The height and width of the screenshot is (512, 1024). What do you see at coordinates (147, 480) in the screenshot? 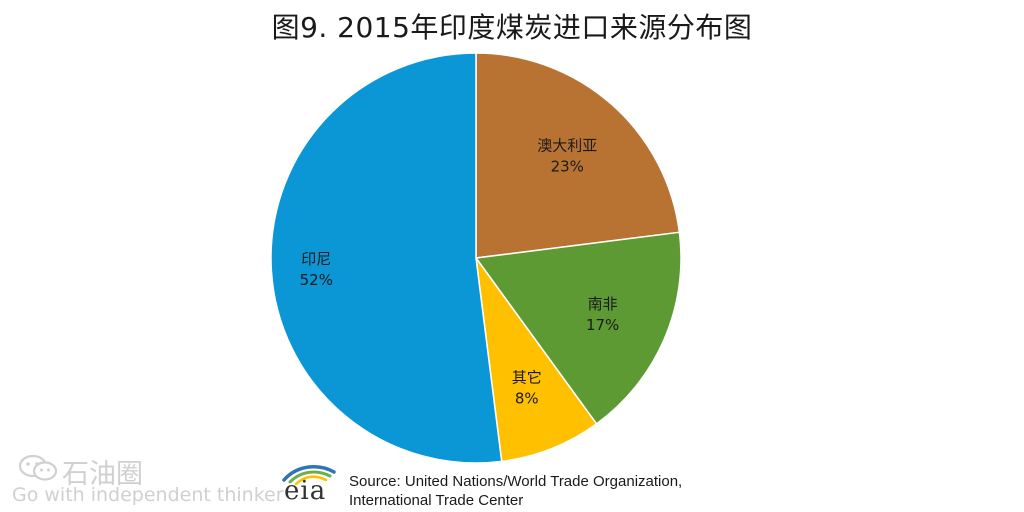
I see `watermark: 石油圈 Go with independent thinker` at bounding box center [147, 480].